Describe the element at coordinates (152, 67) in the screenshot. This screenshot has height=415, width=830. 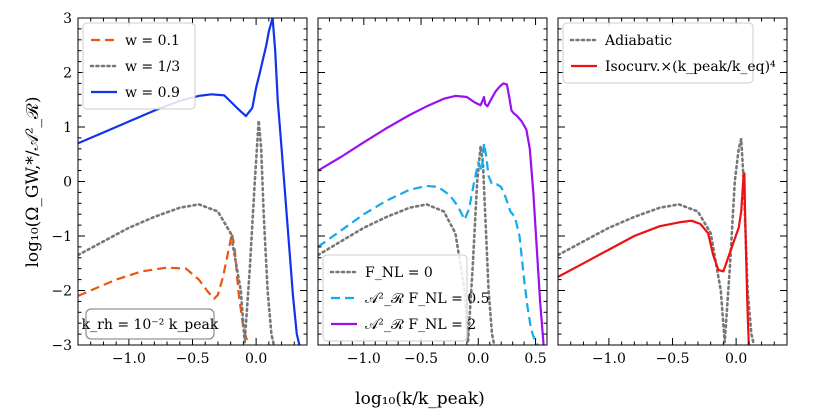
I see `legend-entry: w = 1/3` at that location.